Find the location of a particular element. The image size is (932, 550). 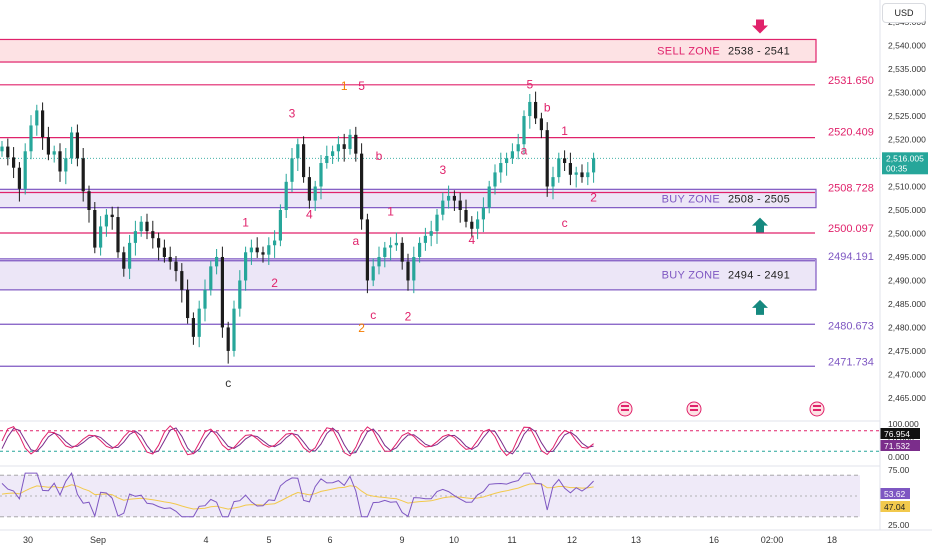

wave-label: c is located at coordinates (565, 223).